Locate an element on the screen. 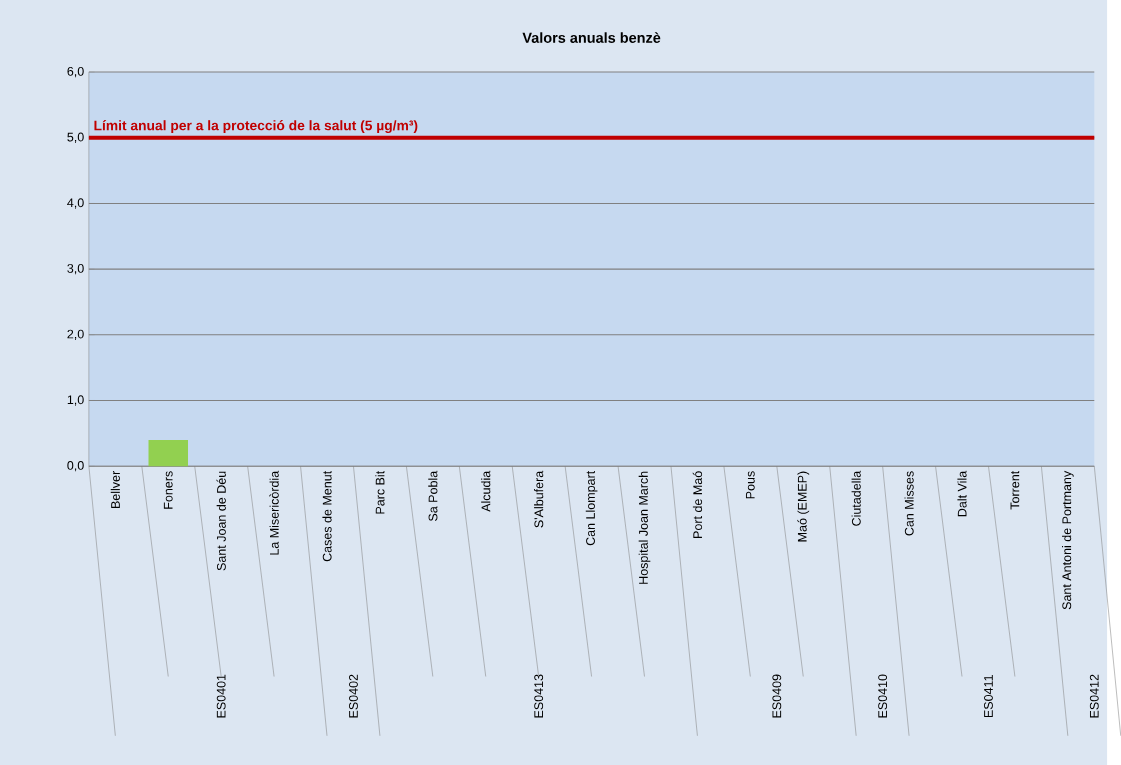 Image resolution: width=1121 pixels, height=765 pixels. x-tick-label: Torrent is located at coordinates (1015, 490).